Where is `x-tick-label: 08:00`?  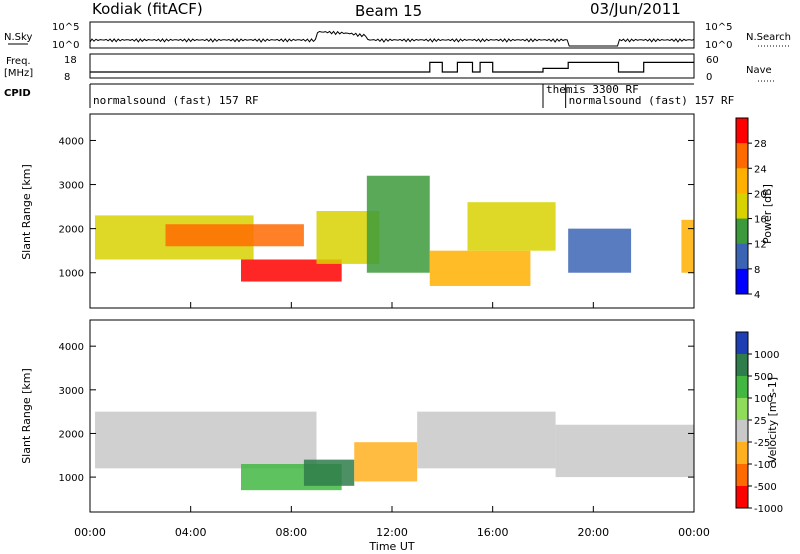 x-tick-label: 08:00 is located at coordinates (291, 532).